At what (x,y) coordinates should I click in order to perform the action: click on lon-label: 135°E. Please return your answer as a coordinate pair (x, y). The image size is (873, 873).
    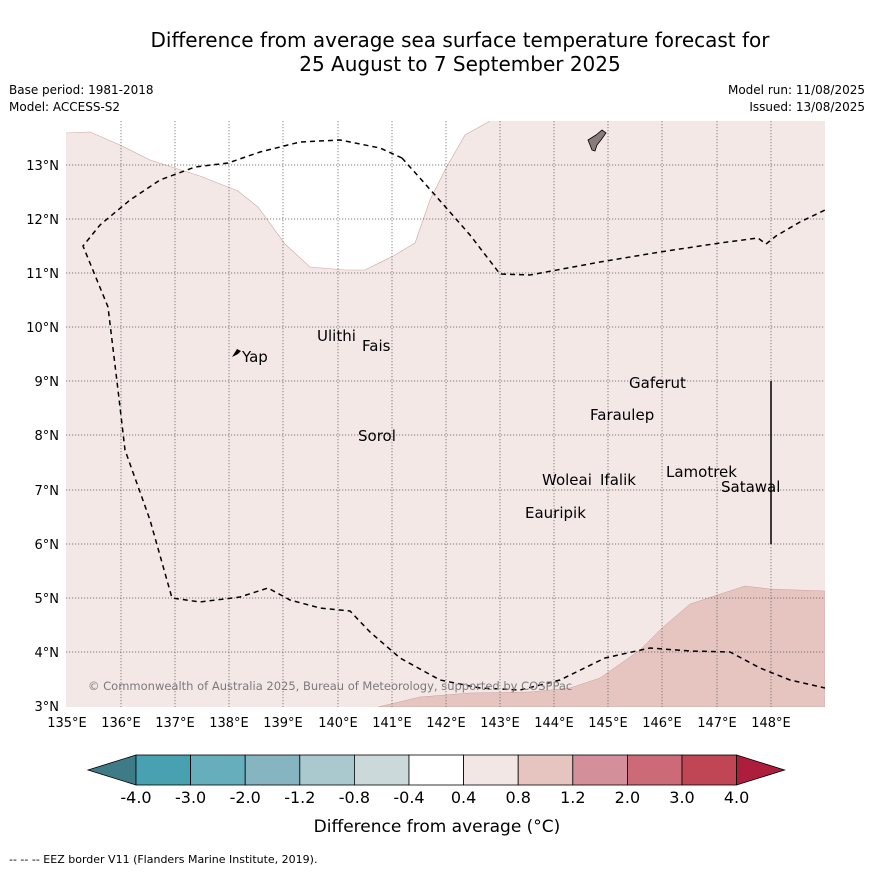
    Looking at the image, I should click on (67, 723).